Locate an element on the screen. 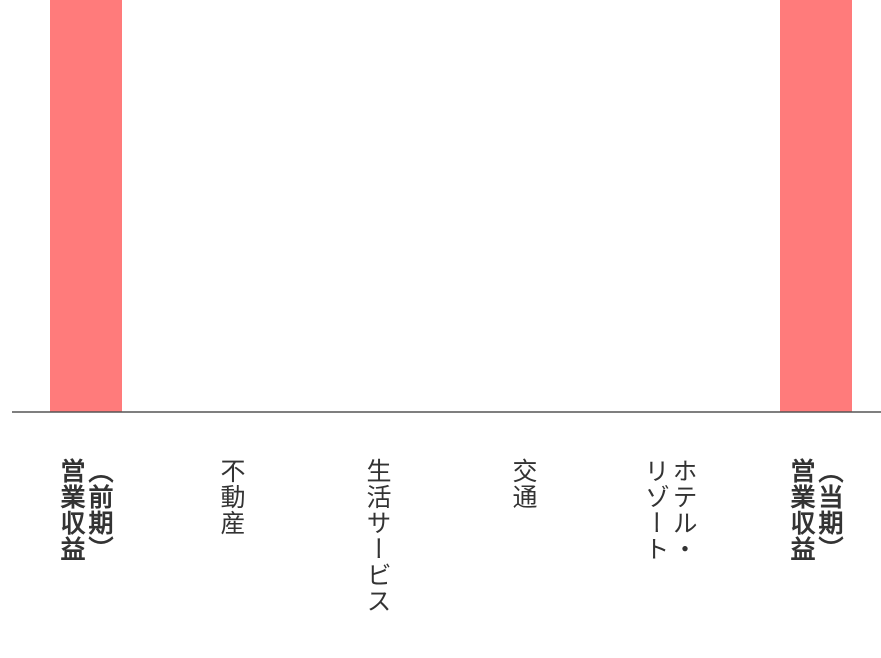  category-label-line: 不動産 is located at coordinates (231, 497).